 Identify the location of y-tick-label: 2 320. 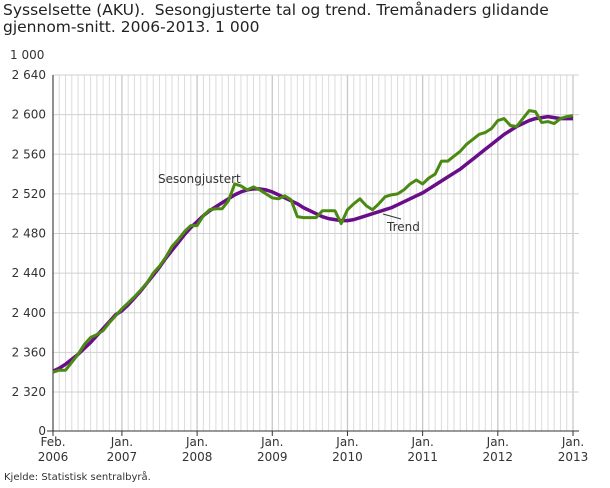
(29, 392).